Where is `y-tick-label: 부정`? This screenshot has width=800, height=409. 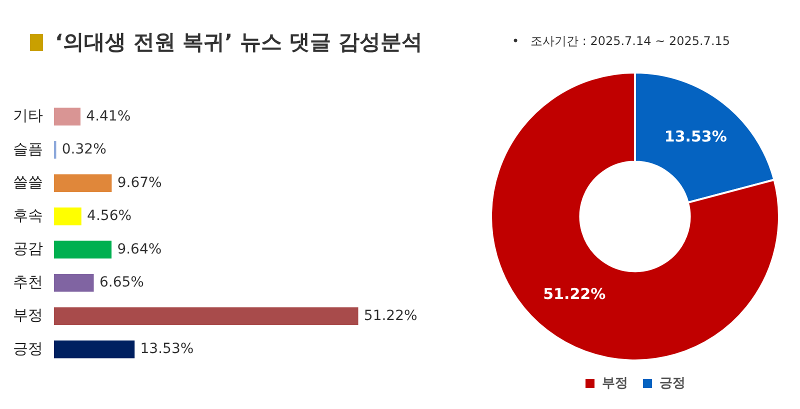 y-tick-label: 부정 is located at coordinates (28, 315).